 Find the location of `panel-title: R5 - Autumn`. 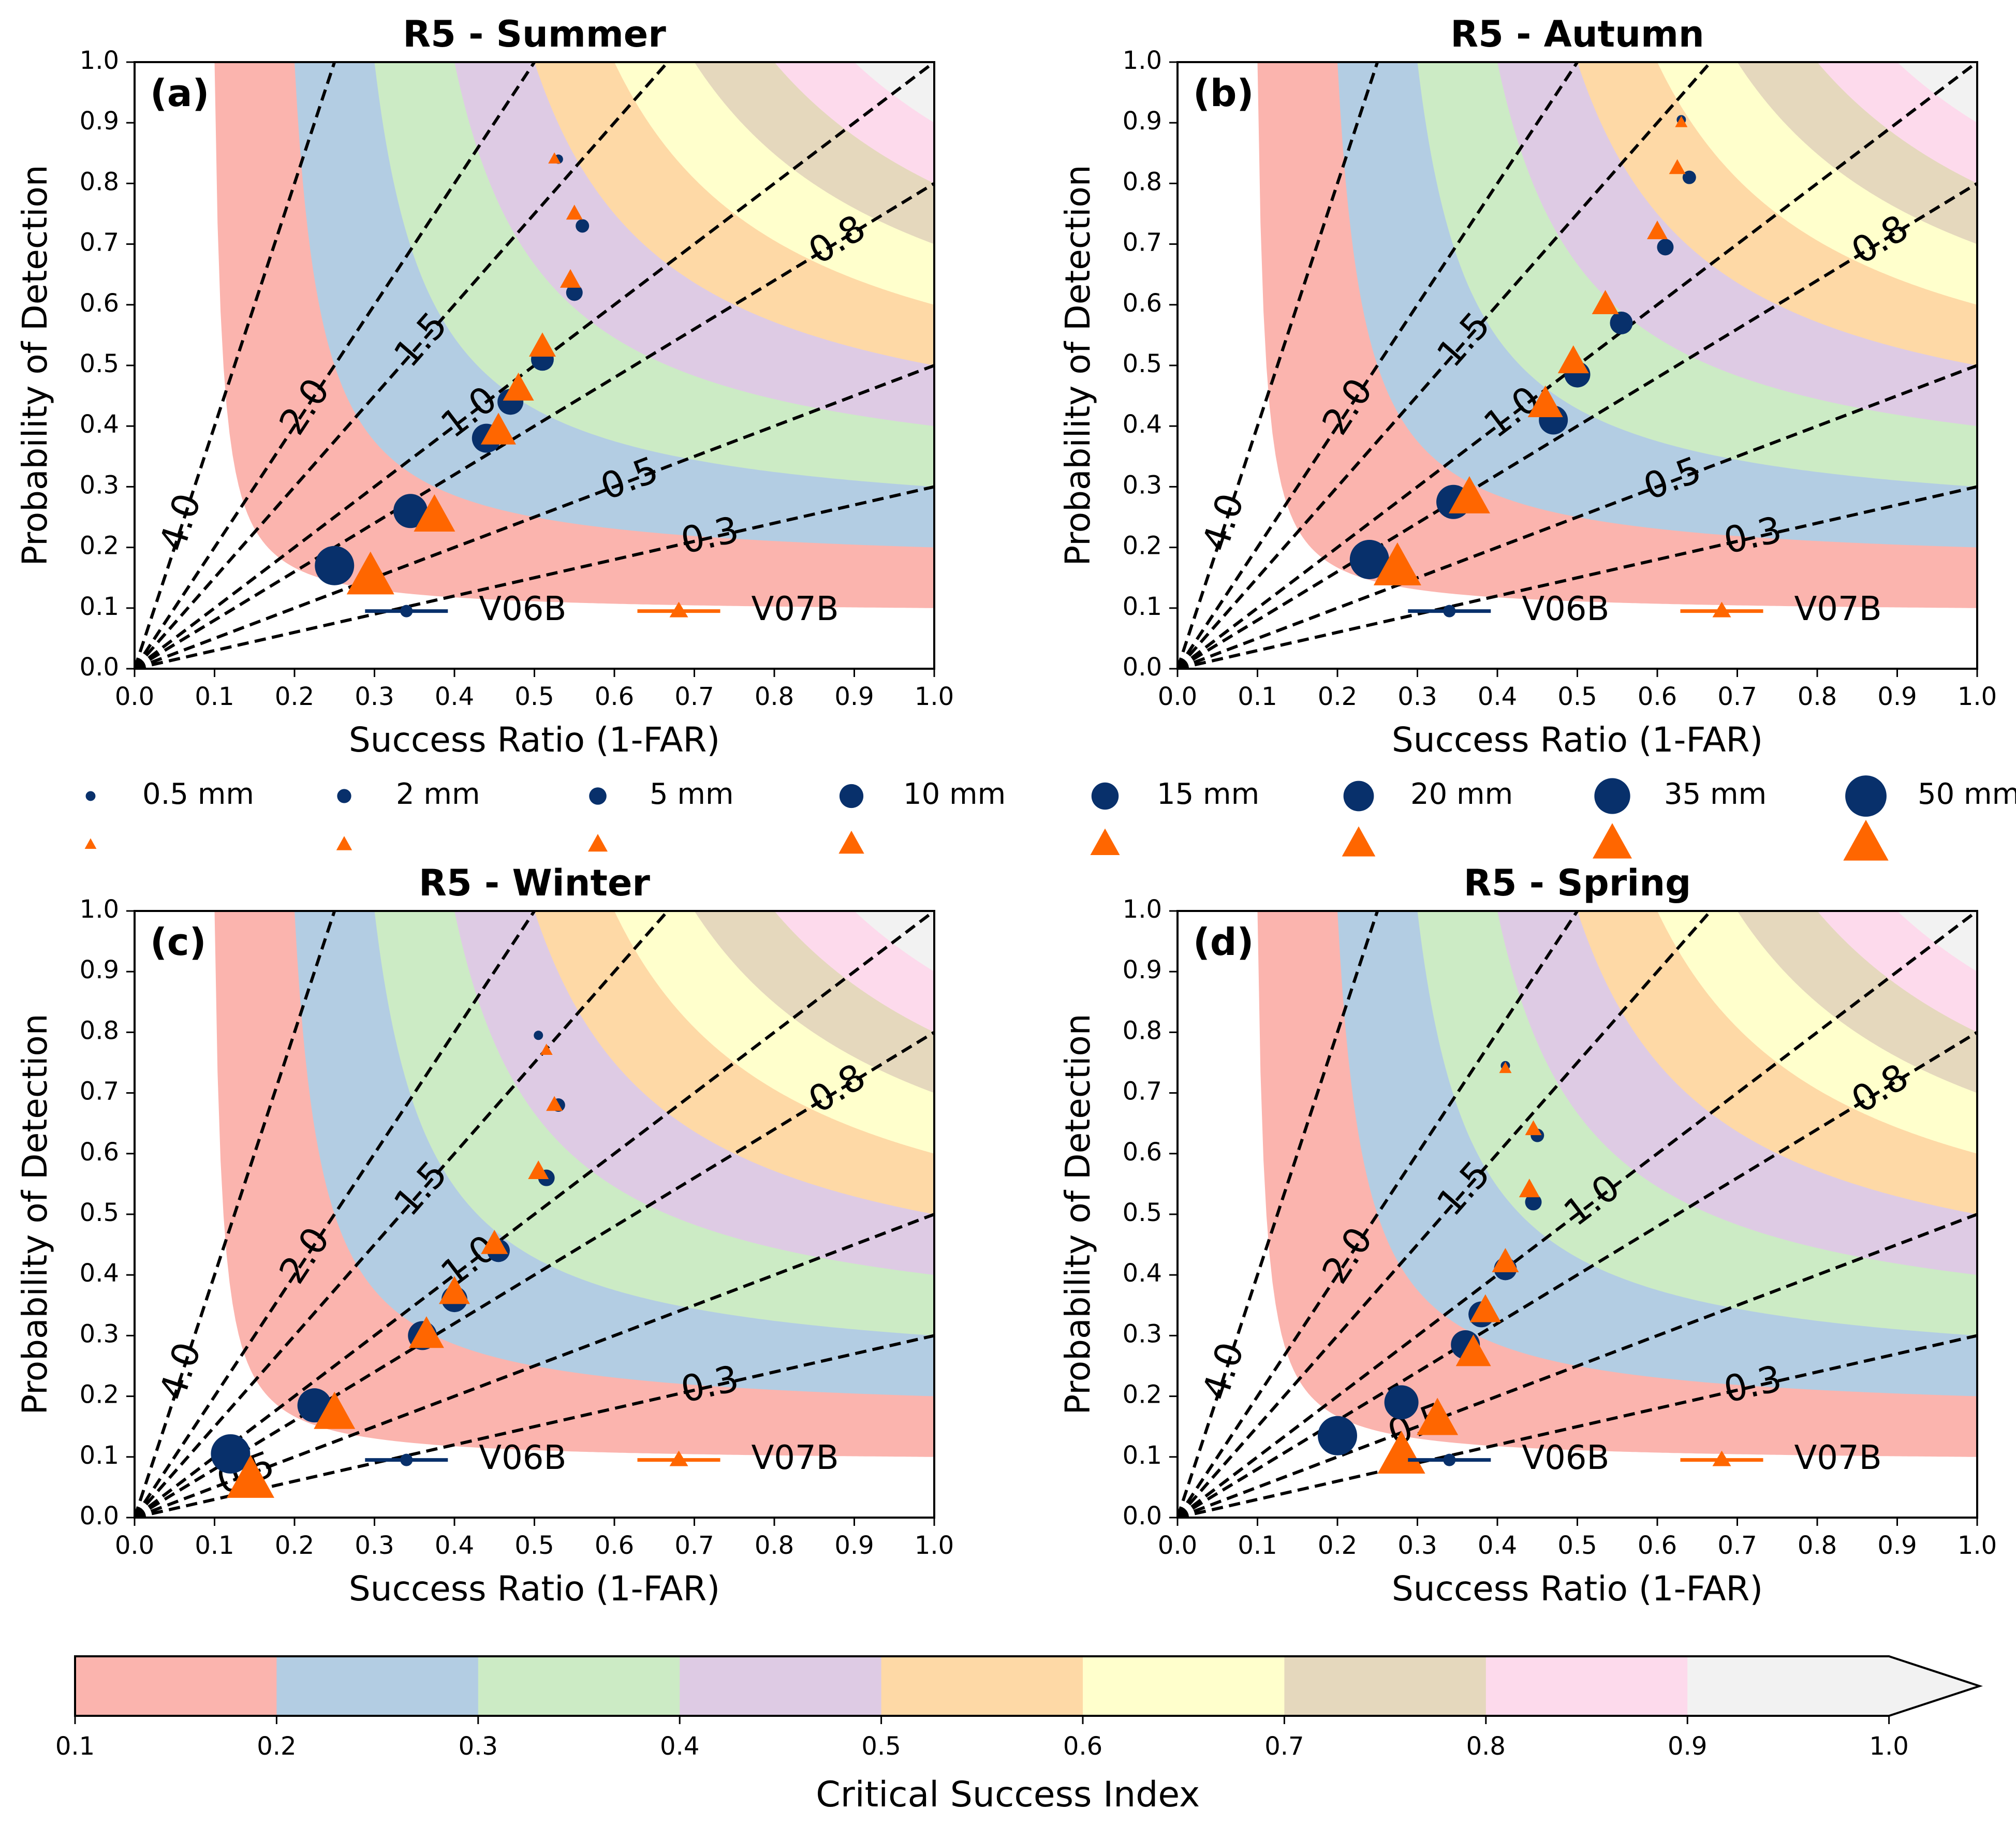

panel-title: R5 - Autumn is located at coordinates (1577, 34).